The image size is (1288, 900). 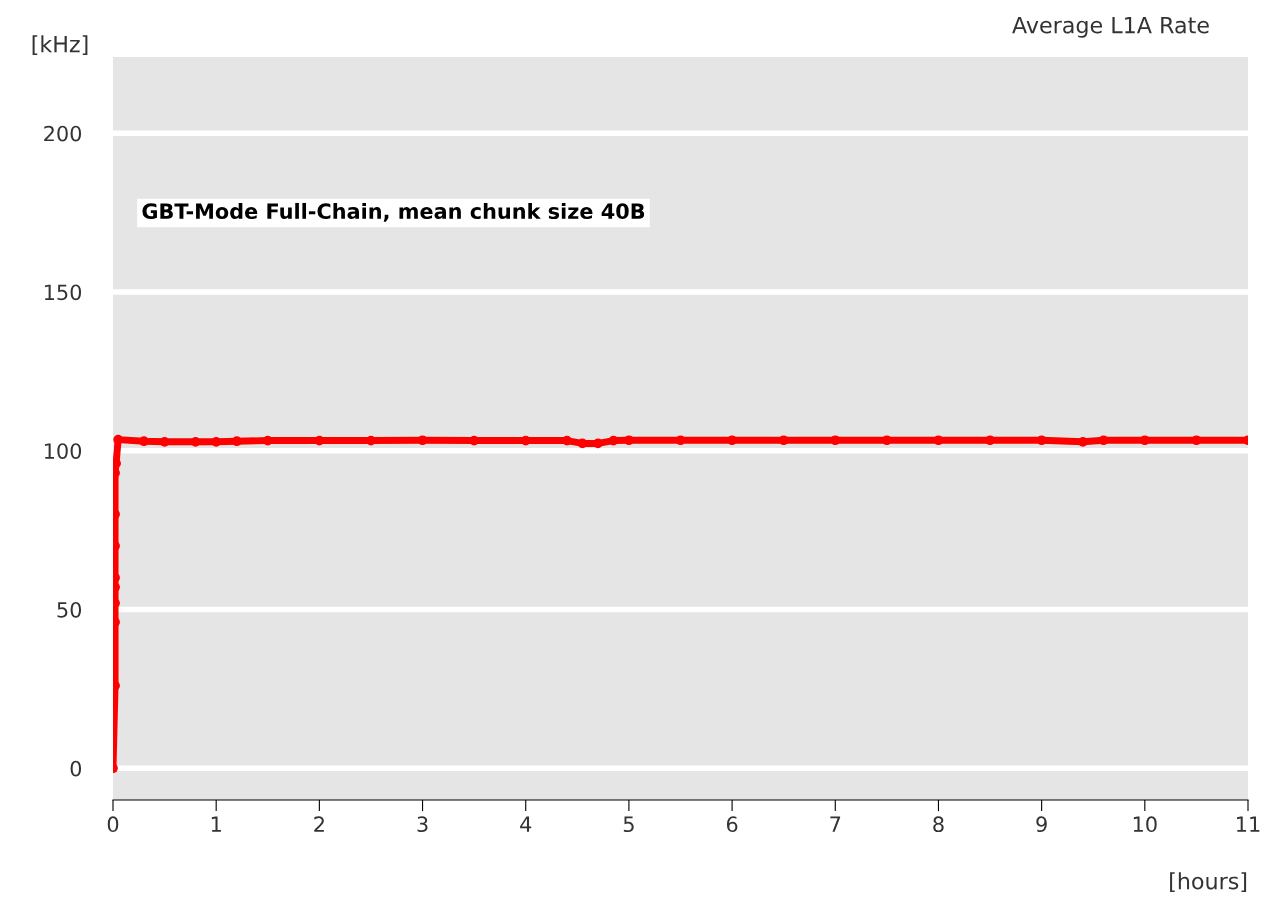 I want to click on x-tick-label: 11, so click(x=1248, y=824).